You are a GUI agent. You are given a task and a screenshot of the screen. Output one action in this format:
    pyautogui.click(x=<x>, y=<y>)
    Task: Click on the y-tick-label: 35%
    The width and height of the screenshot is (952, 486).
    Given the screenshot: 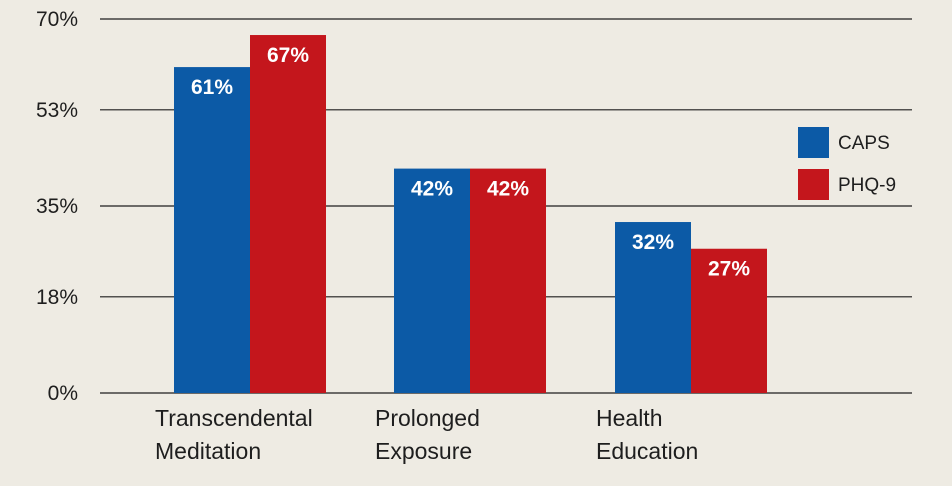 What is the action you would take?
    pyautogui.click(x=57, y=206)
    